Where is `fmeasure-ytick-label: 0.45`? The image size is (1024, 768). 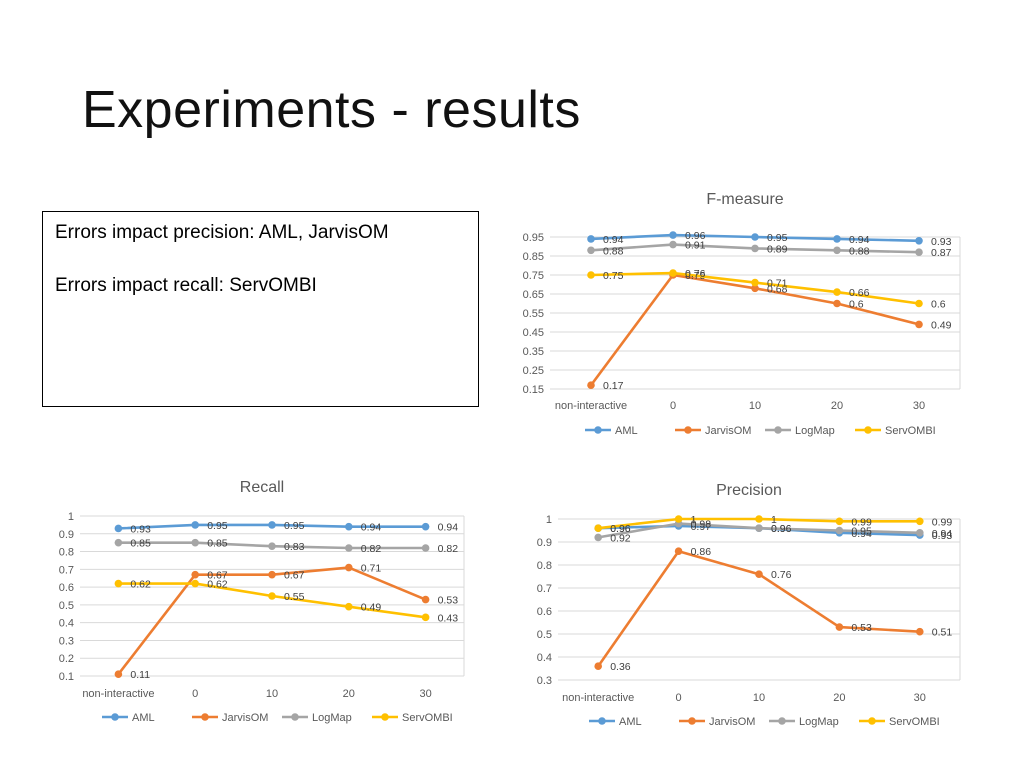 fmeasure-ytick-label: 0.45 is located at coordinates (533, 333).